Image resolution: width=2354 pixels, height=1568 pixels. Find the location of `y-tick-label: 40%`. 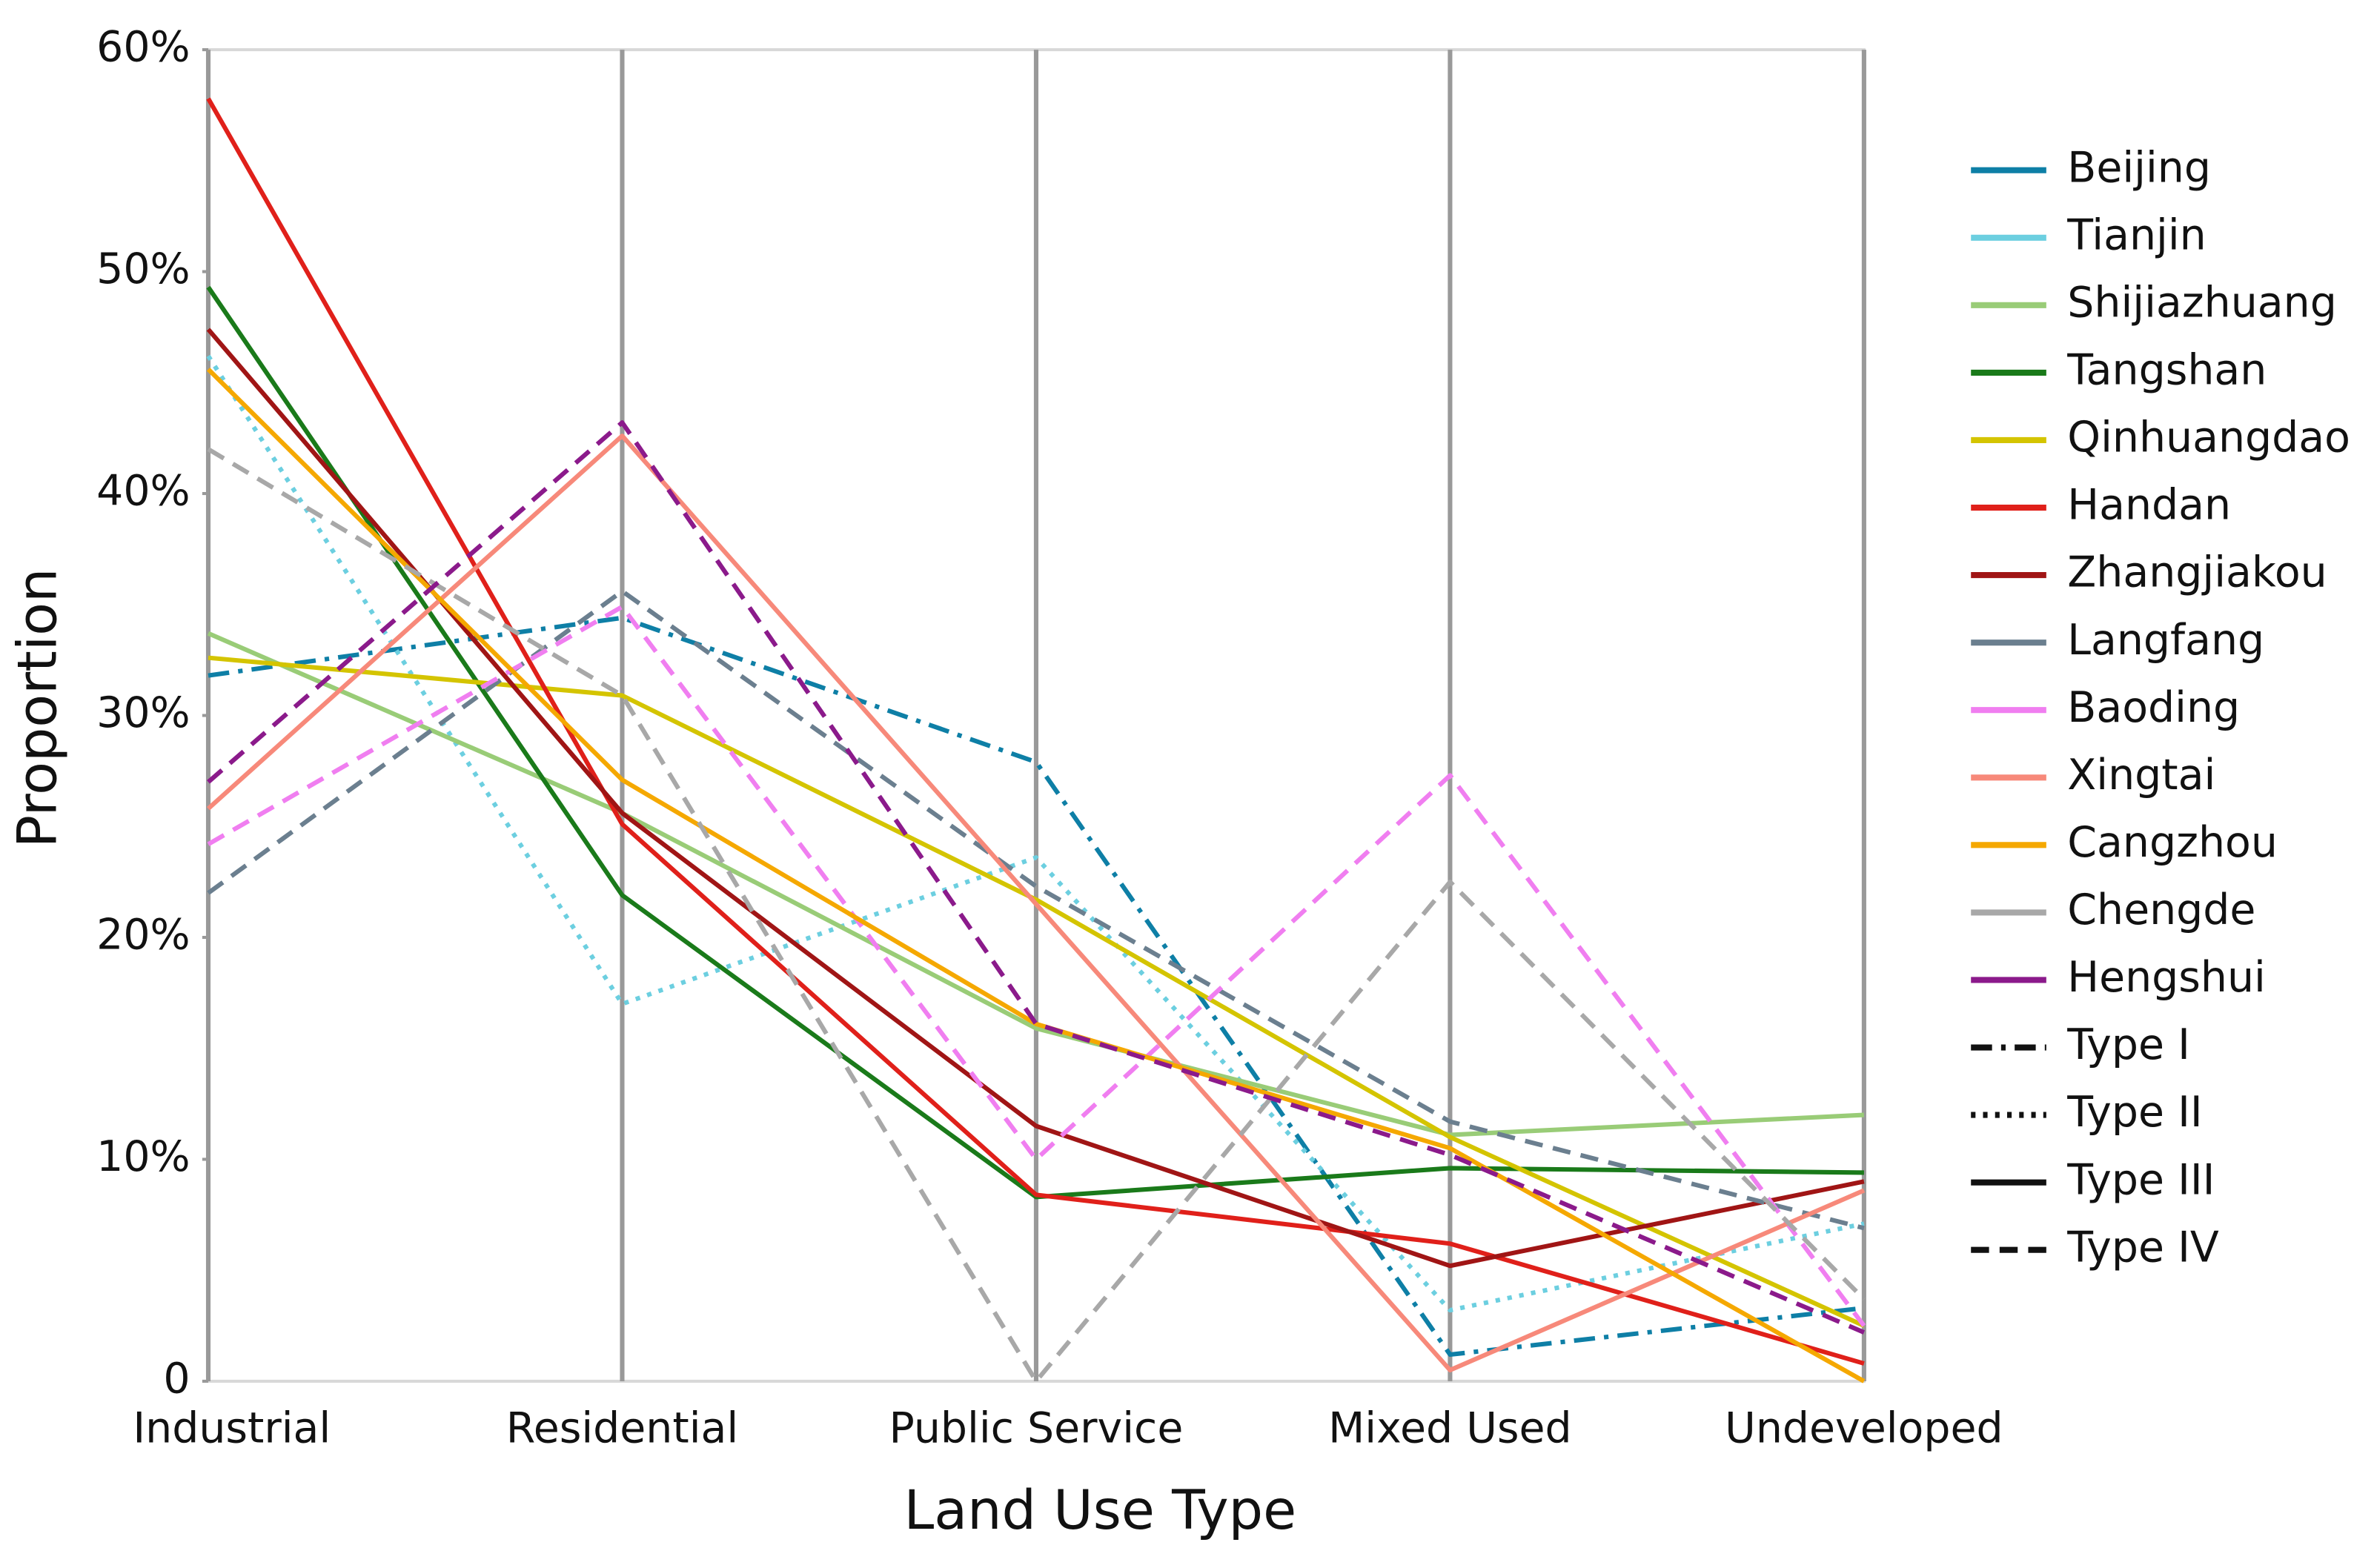

y-tick-label: 40% is located at coordinates (143, 491).